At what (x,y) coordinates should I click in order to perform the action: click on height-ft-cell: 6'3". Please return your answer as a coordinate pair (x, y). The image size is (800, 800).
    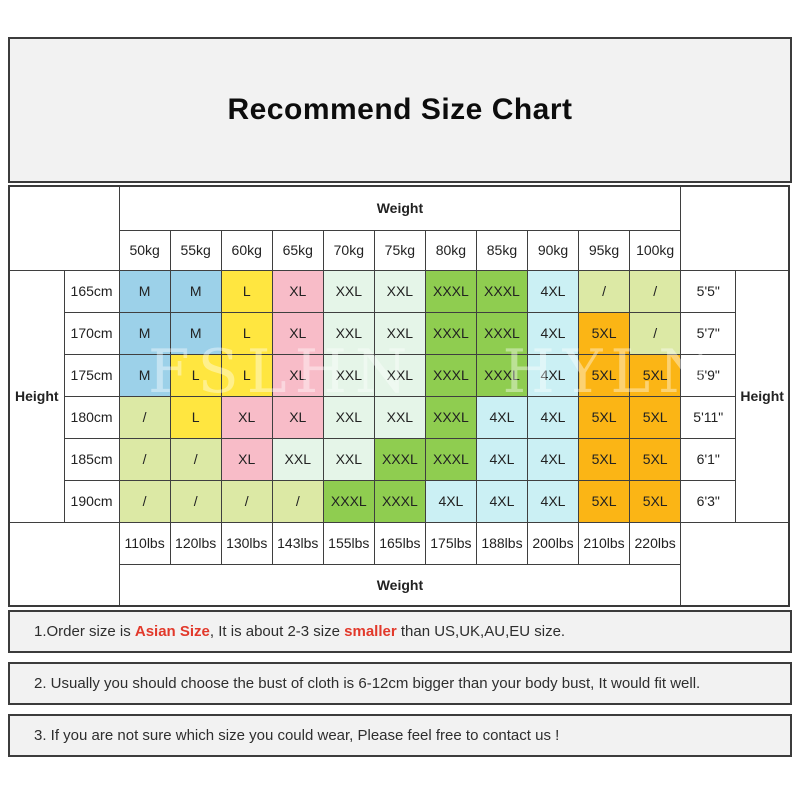
    Looking at the image, I should click on (708, 501).